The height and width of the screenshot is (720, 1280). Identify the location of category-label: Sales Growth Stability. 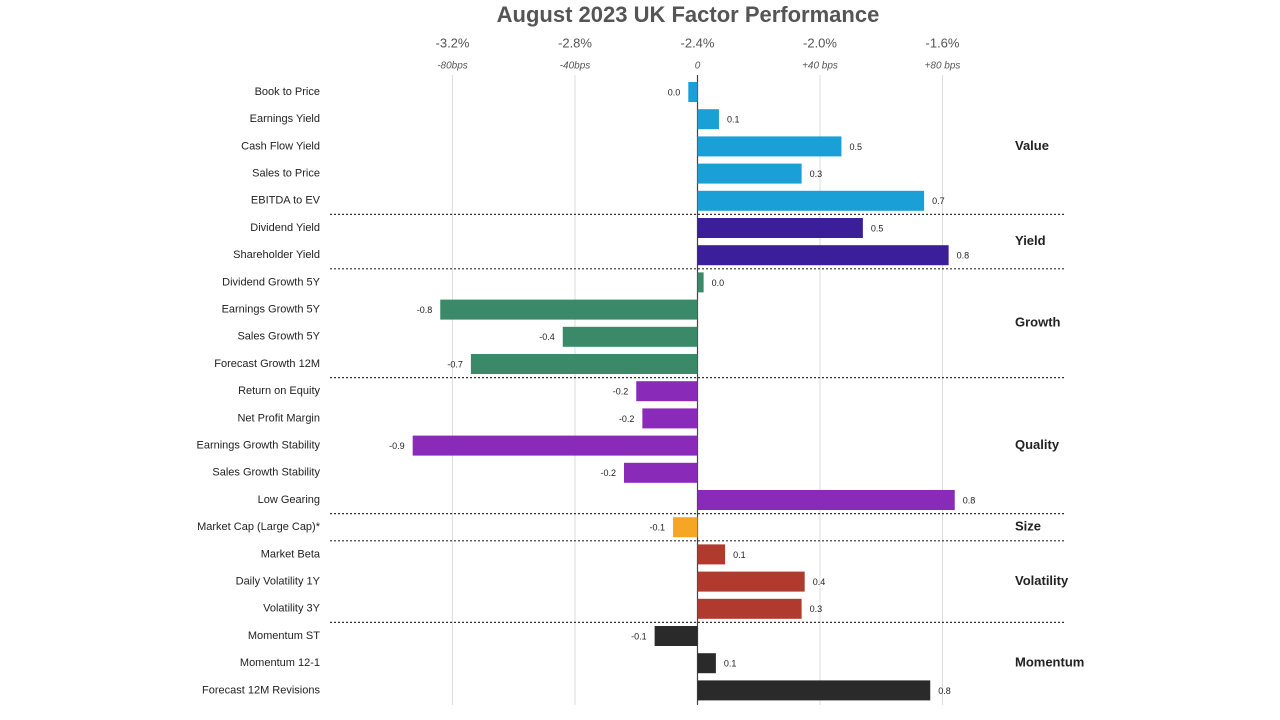
(266, 473).